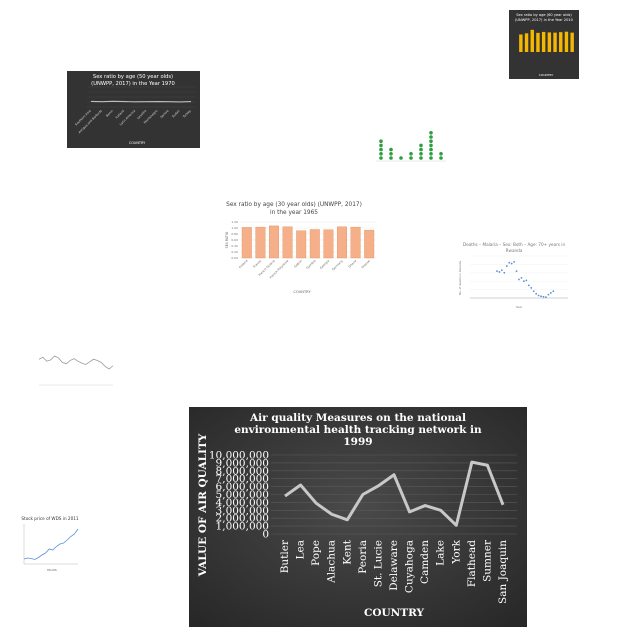 The width and height of the screenshot is (640, 640). I want to click on y-tick-label: 5,000,000, so click(242, 495).